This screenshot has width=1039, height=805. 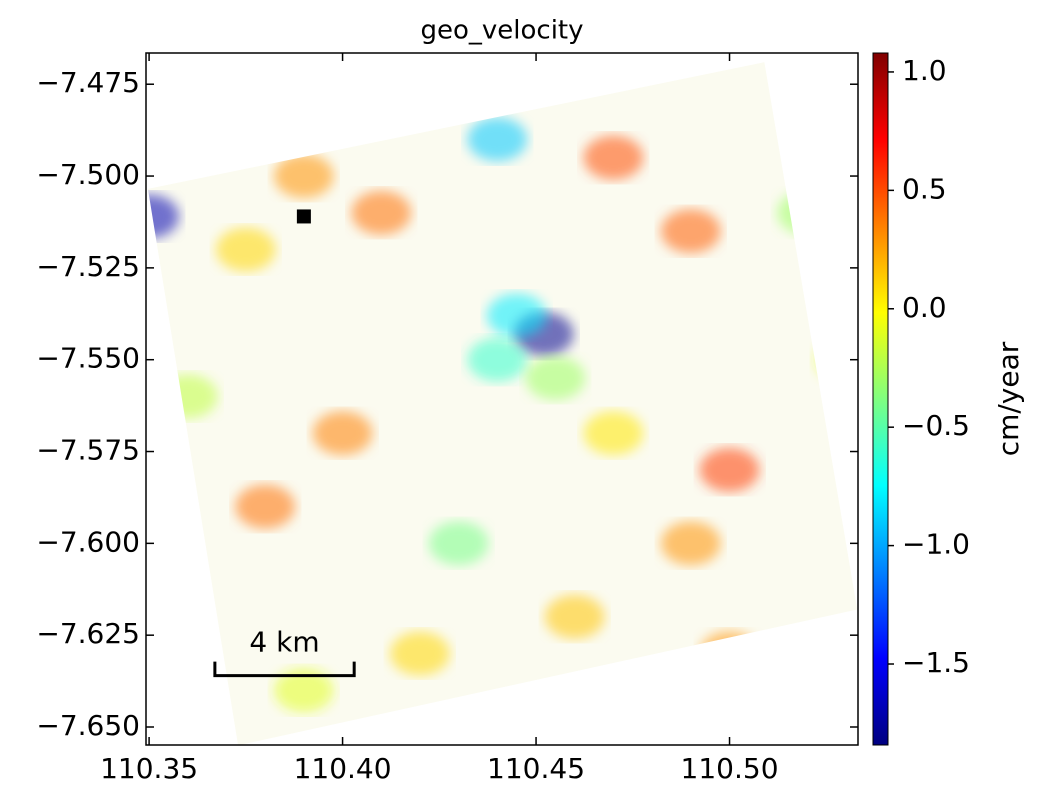 What do you see at coordinates (149, 768) in the screenshot?
I see `x-tick-label: 110.35` at bounding box center [149, 768].